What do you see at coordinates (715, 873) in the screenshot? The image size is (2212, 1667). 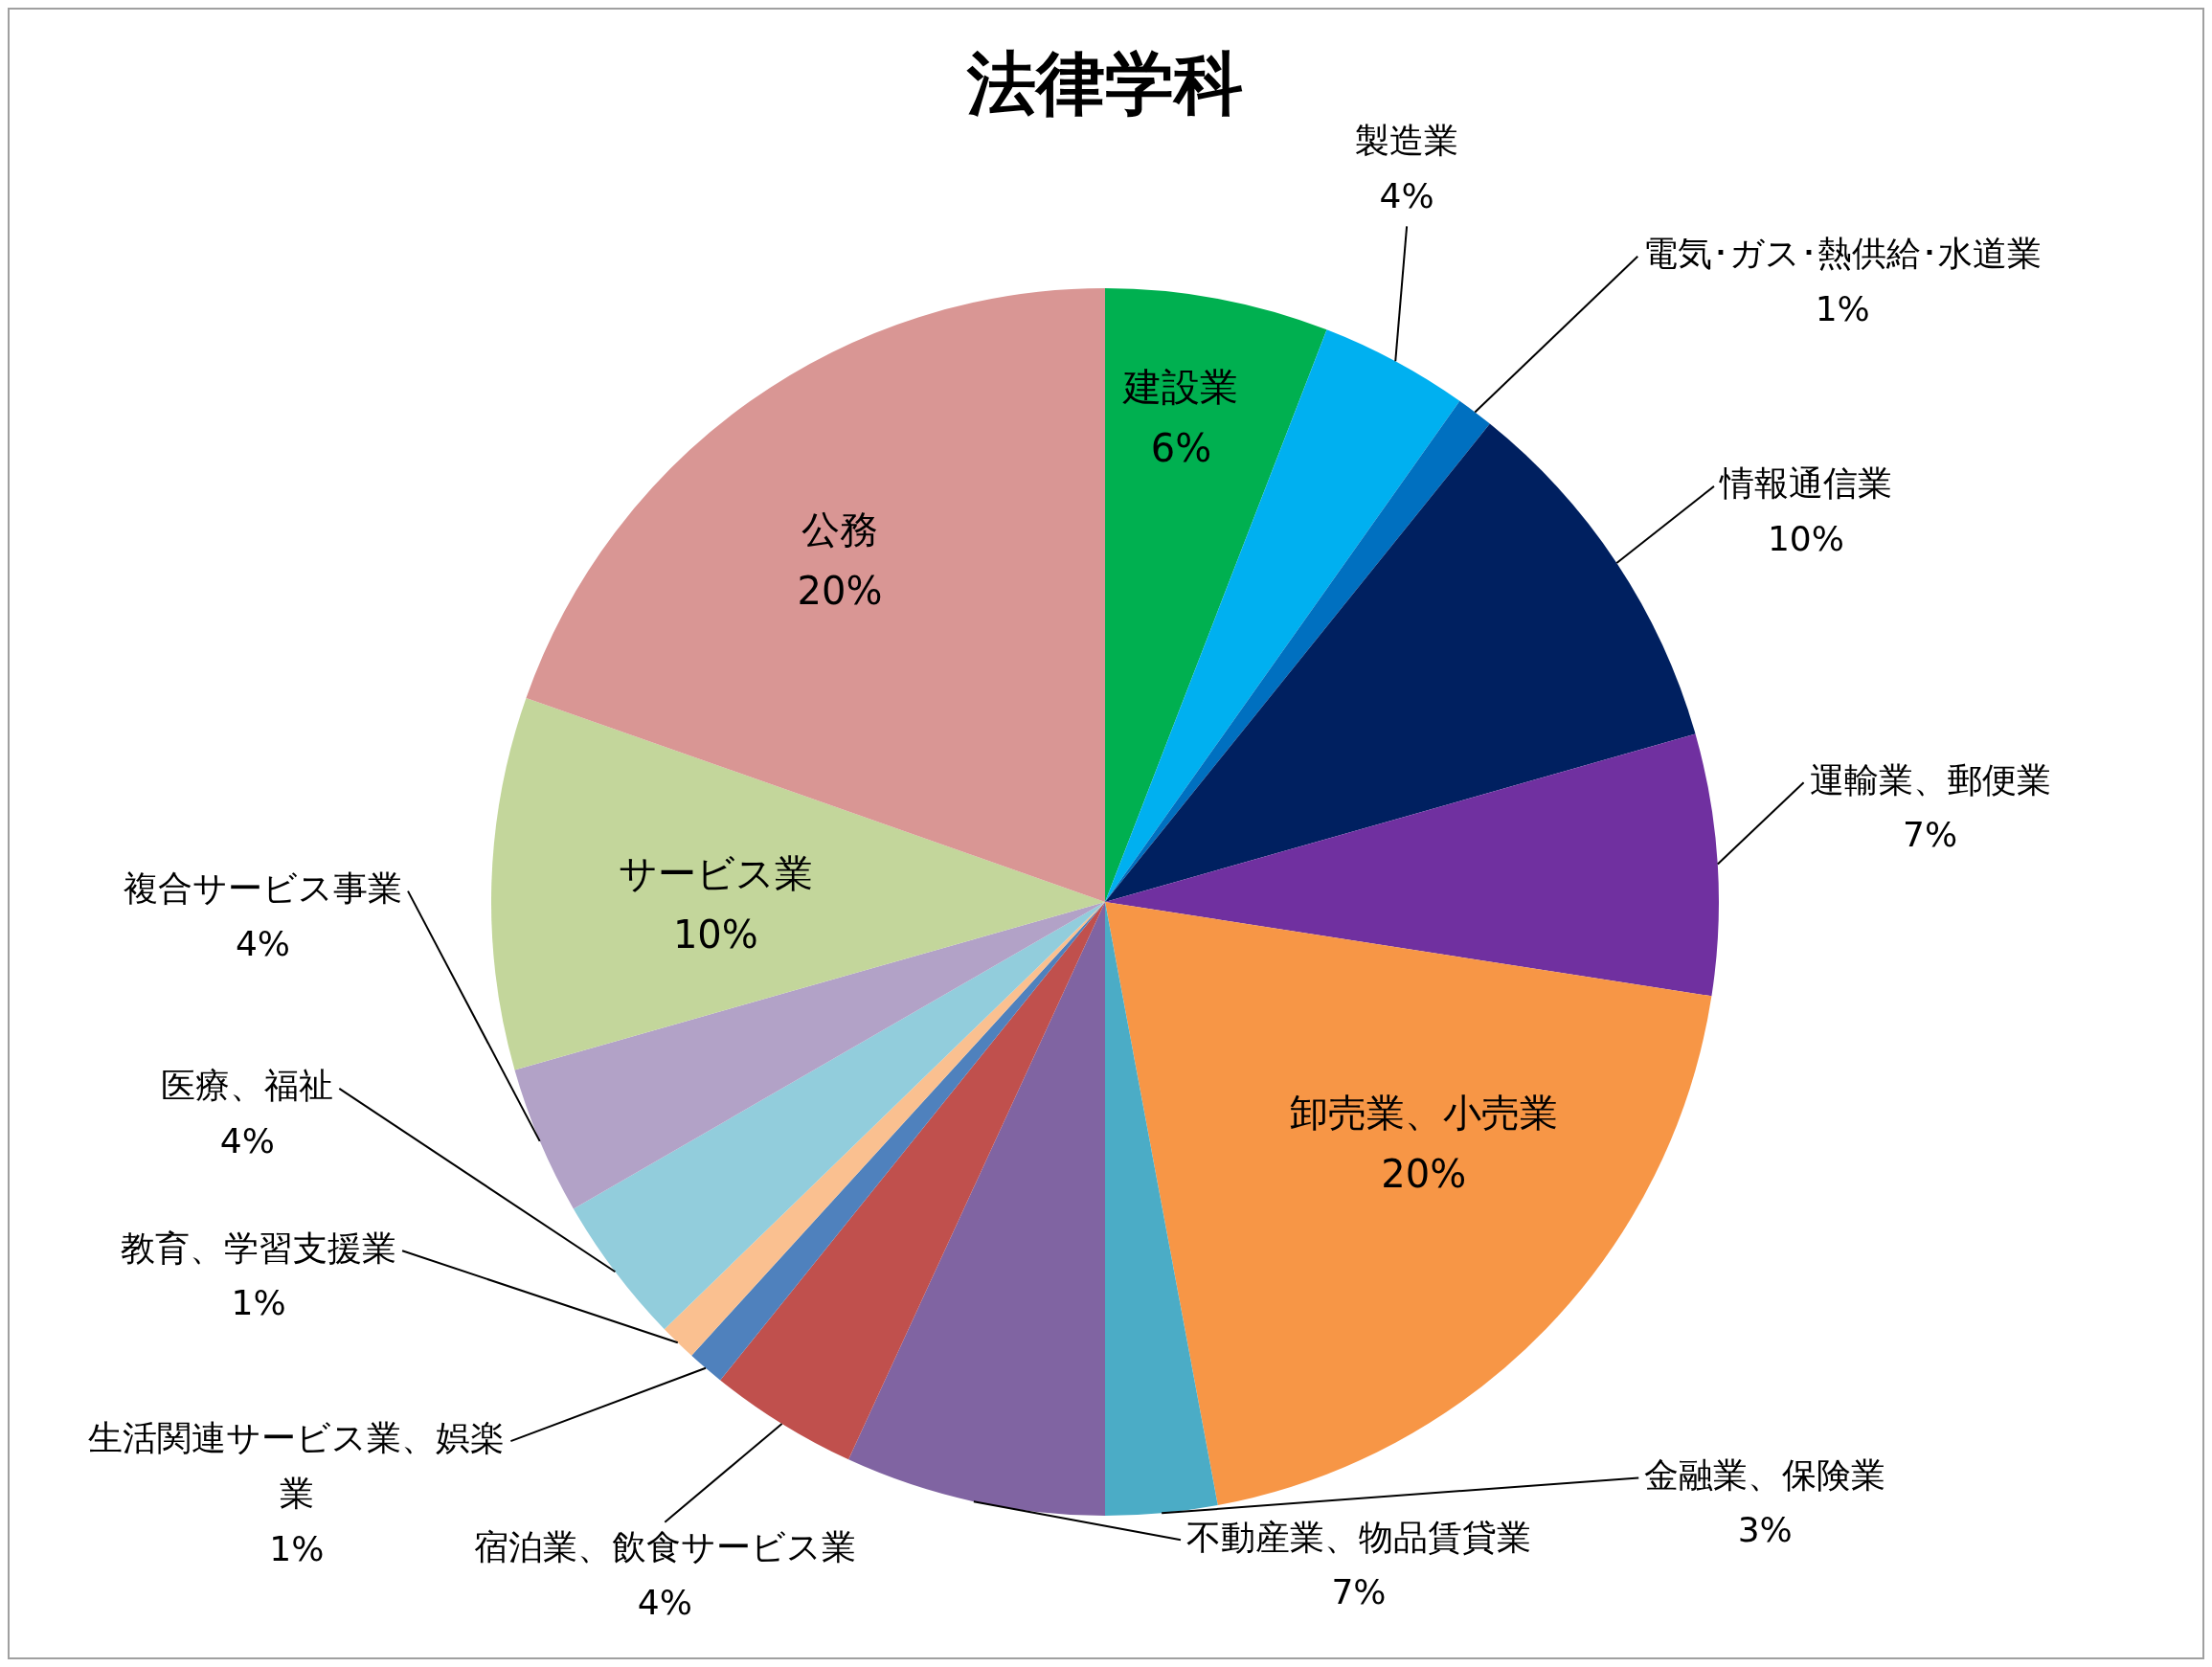 I see `slice-label: サービス業` at bounding box center [715, 873].